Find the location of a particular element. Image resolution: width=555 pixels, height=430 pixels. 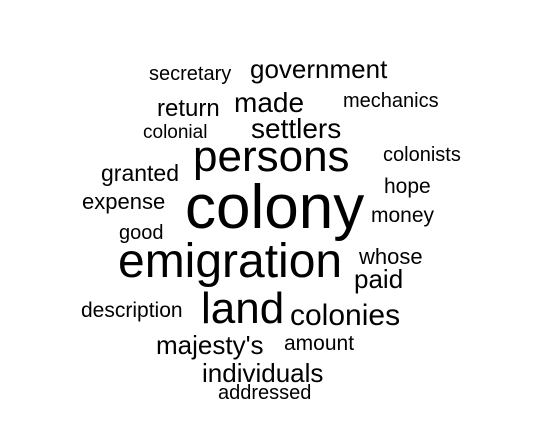

word-government: government is located at coordinates (319, 69).